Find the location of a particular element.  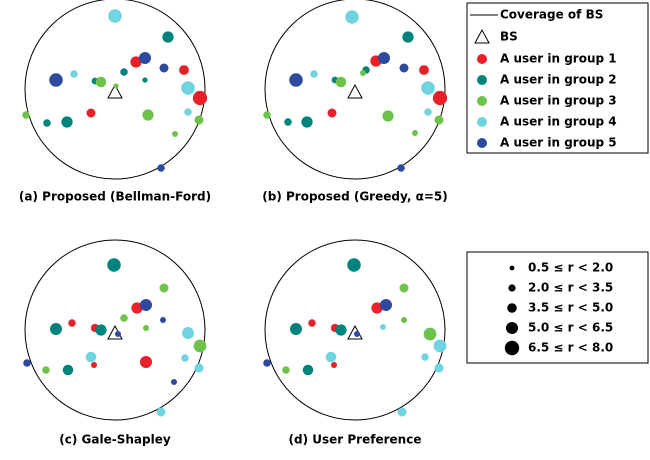

panel-caption: (d) User Preference is located at coordinates (355, 440).